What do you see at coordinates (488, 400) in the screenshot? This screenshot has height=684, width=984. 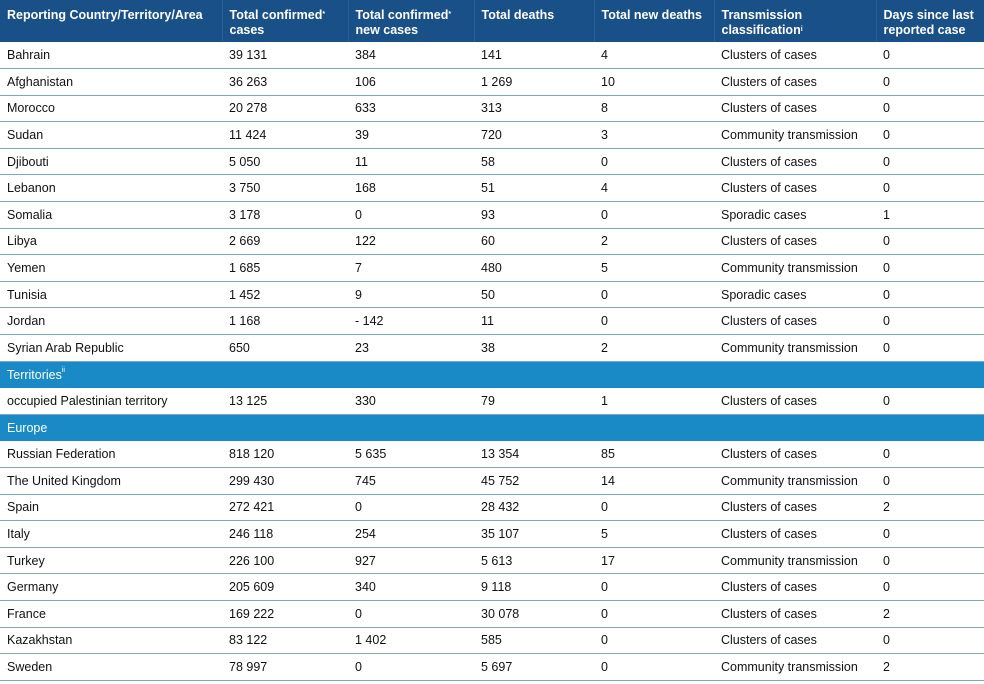 I see `cell-deaths: 79` at bounding box center [488, 400].